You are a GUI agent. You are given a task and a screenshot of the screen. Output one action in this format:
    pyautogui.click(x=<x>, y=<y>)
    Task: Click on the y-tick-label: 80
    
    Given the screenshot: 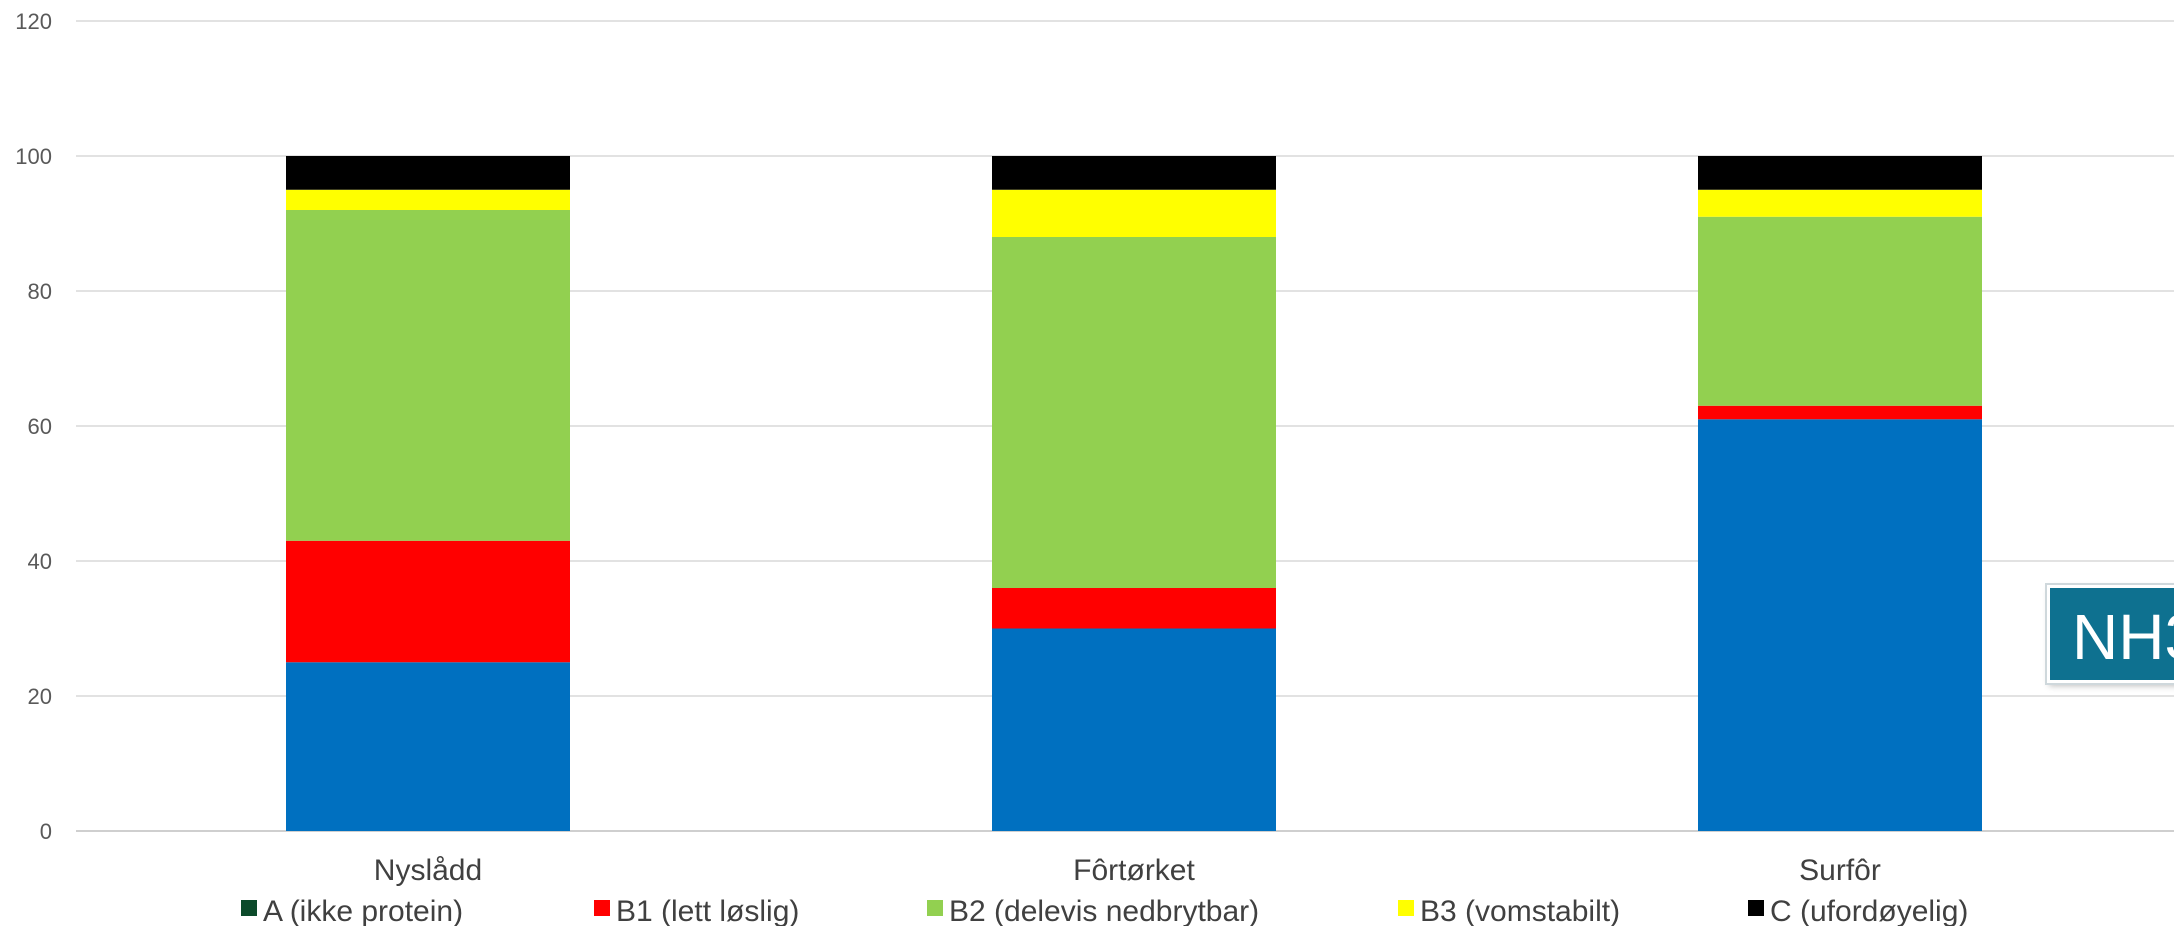 What is the action you would take?
    pyautogui.click(x=40, y=291)
    